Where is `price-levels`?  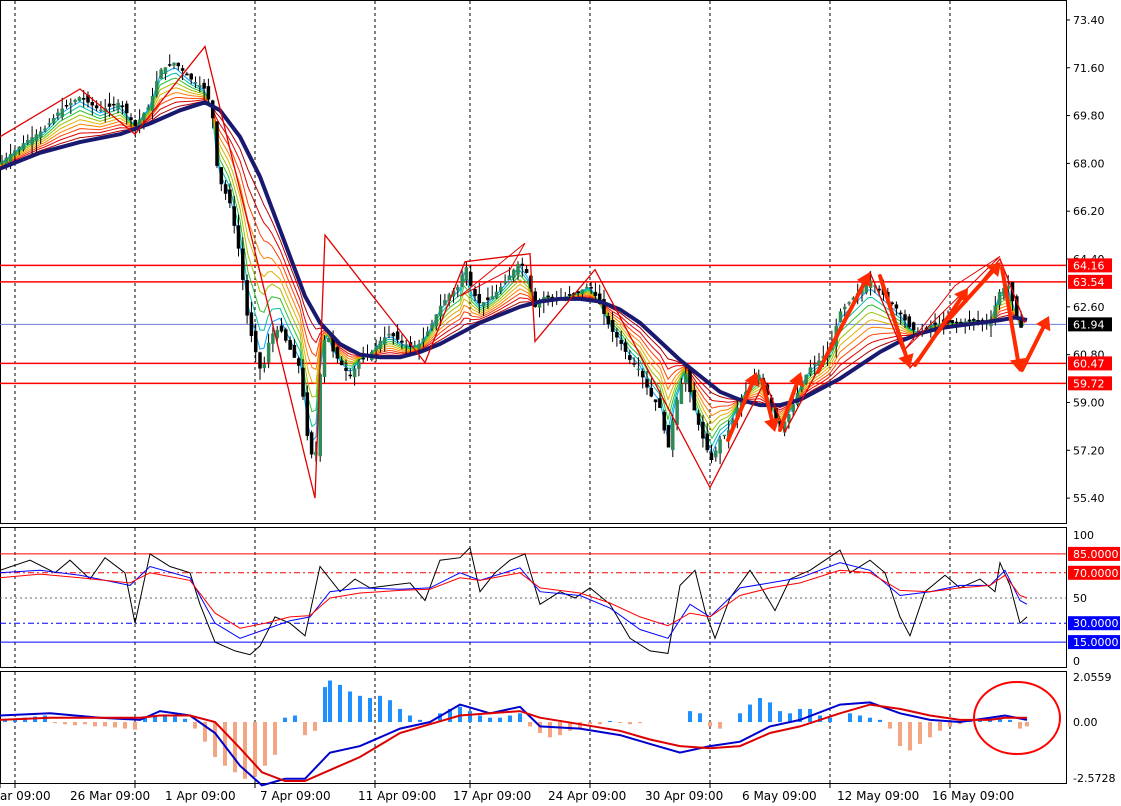 price-levels is located at coordinates (533, 324).